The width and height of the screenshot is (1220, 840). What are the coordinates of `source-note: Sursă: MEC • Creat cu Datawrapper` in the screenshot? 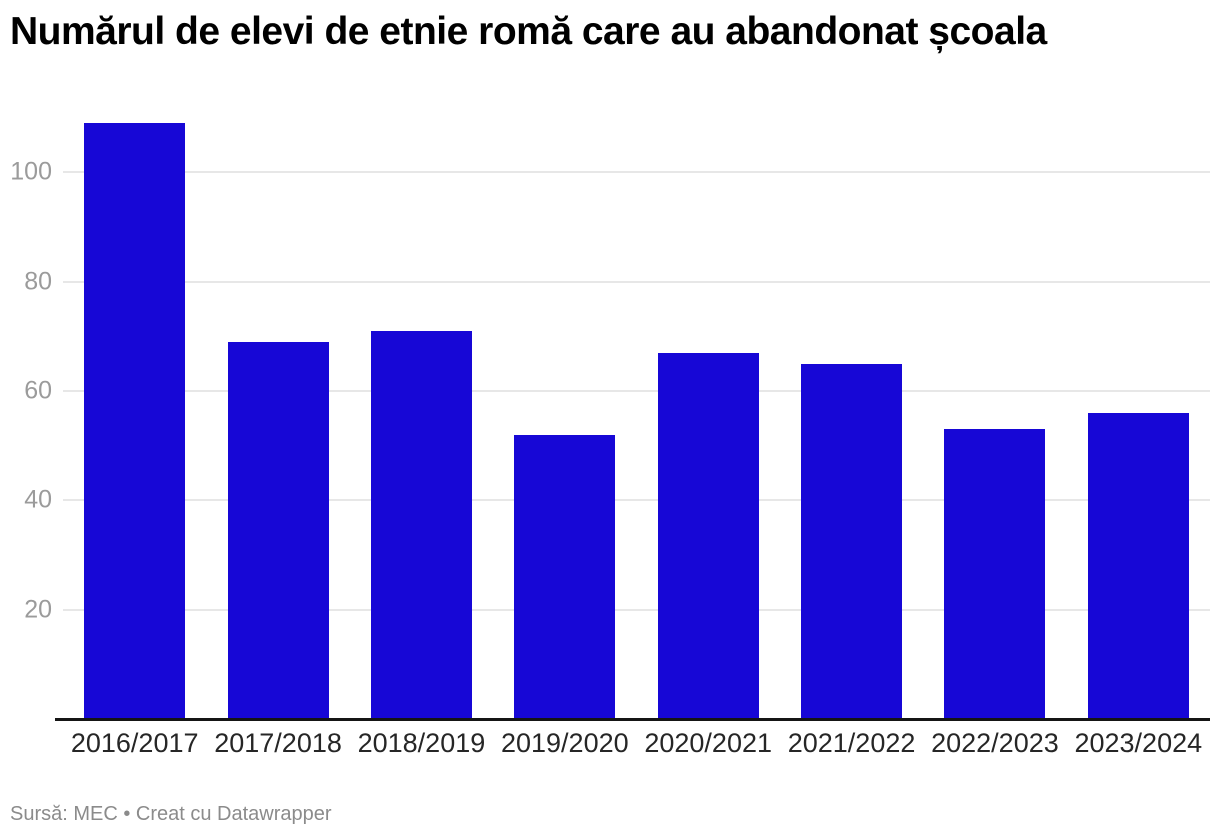 It's located at (171, 814).